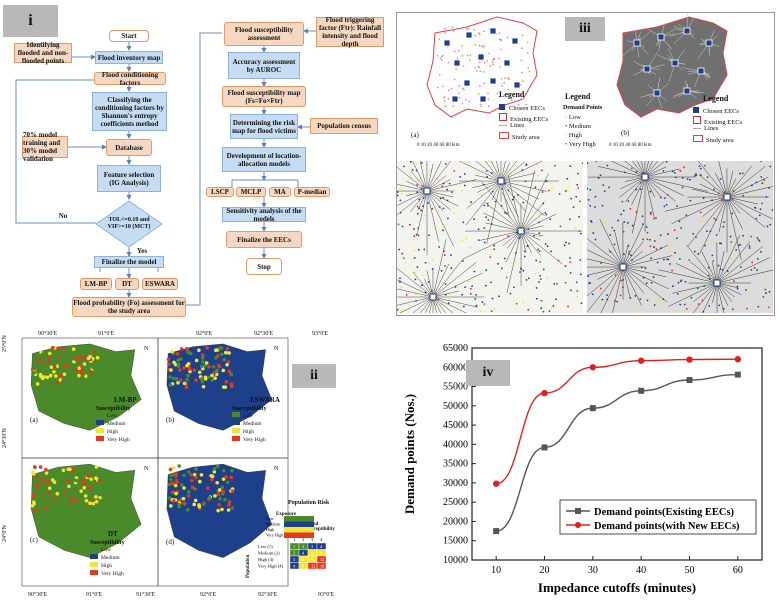  Describe the element at coordinates (294, 566) in the screenshot. I see `risk-cell-value: 4` at that location.